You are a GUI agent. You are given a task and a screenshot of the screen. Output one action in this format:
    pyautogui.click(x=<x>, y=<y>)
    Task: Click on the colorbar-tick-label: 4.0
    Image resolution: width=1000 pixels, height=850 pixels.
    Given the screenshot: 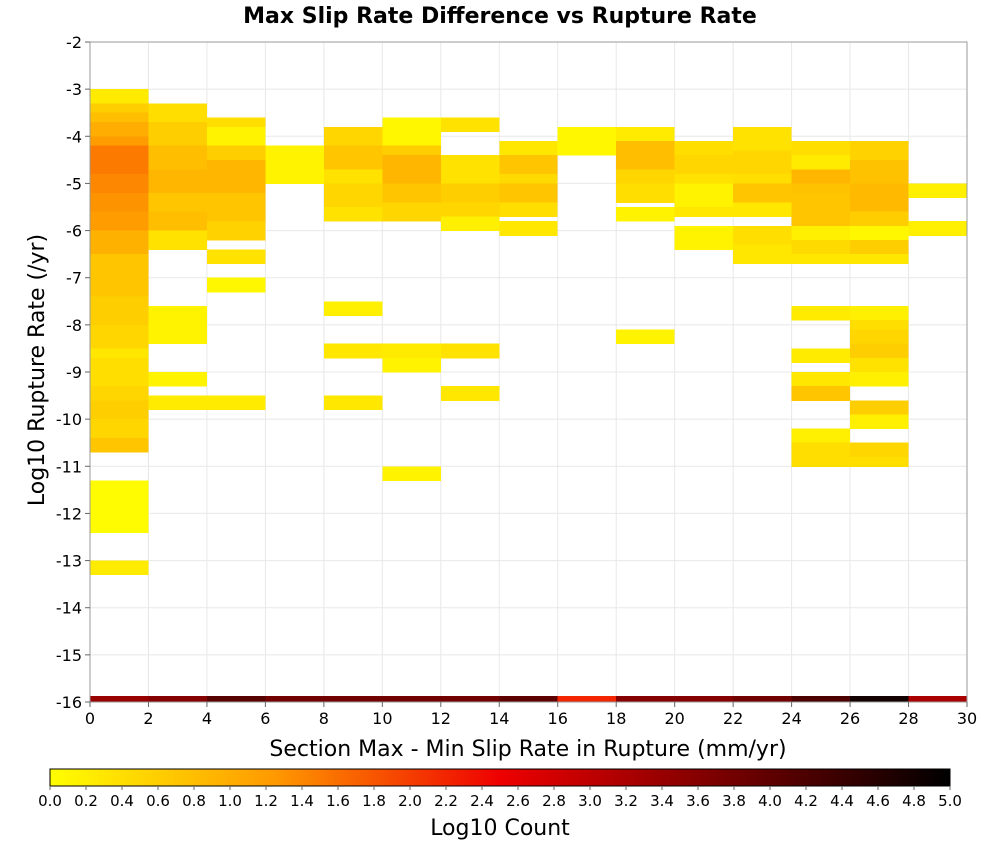 What is the action you would take?
    pyautogui.click(x=770, y=801)
    